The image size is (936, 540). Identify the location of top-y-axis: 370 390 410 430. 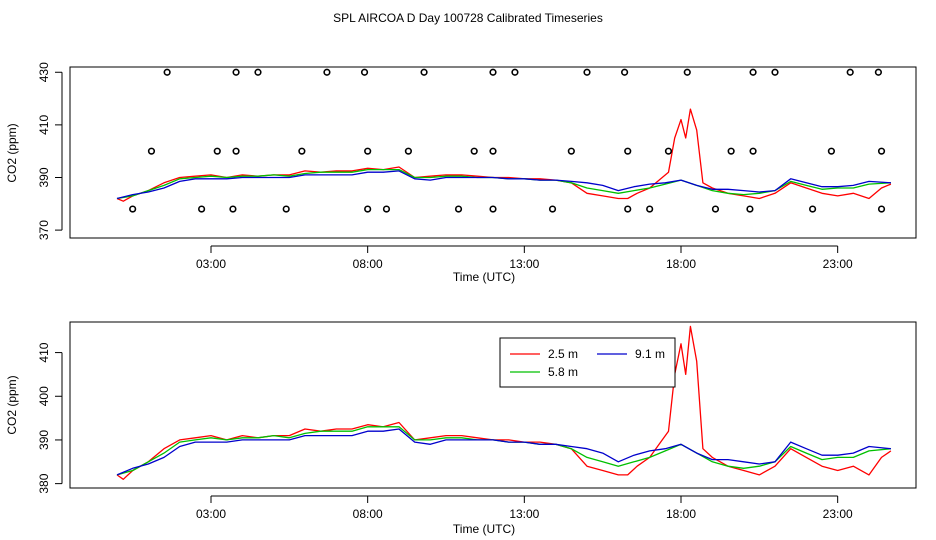
(50, 151).